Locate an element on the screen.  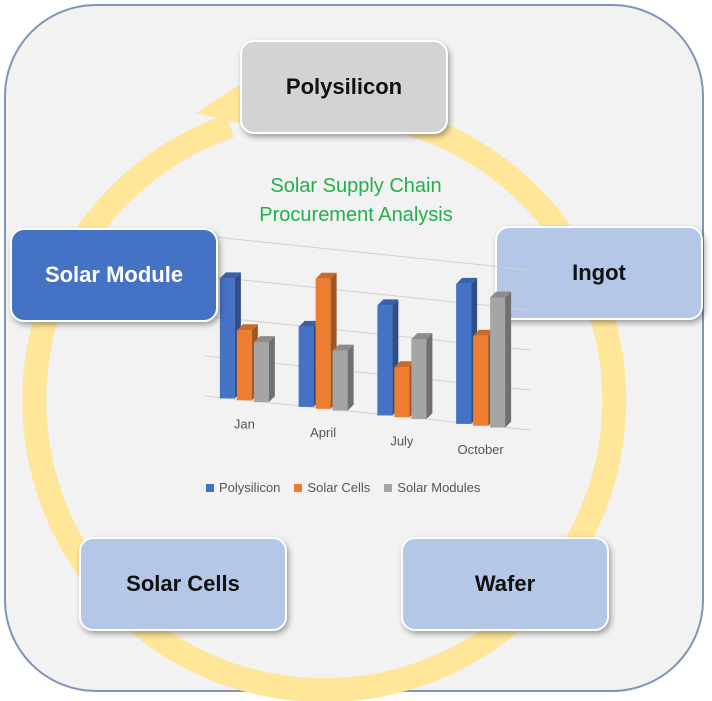
node-polysilicon: Polysilicon is located at coordinates (344, 87).